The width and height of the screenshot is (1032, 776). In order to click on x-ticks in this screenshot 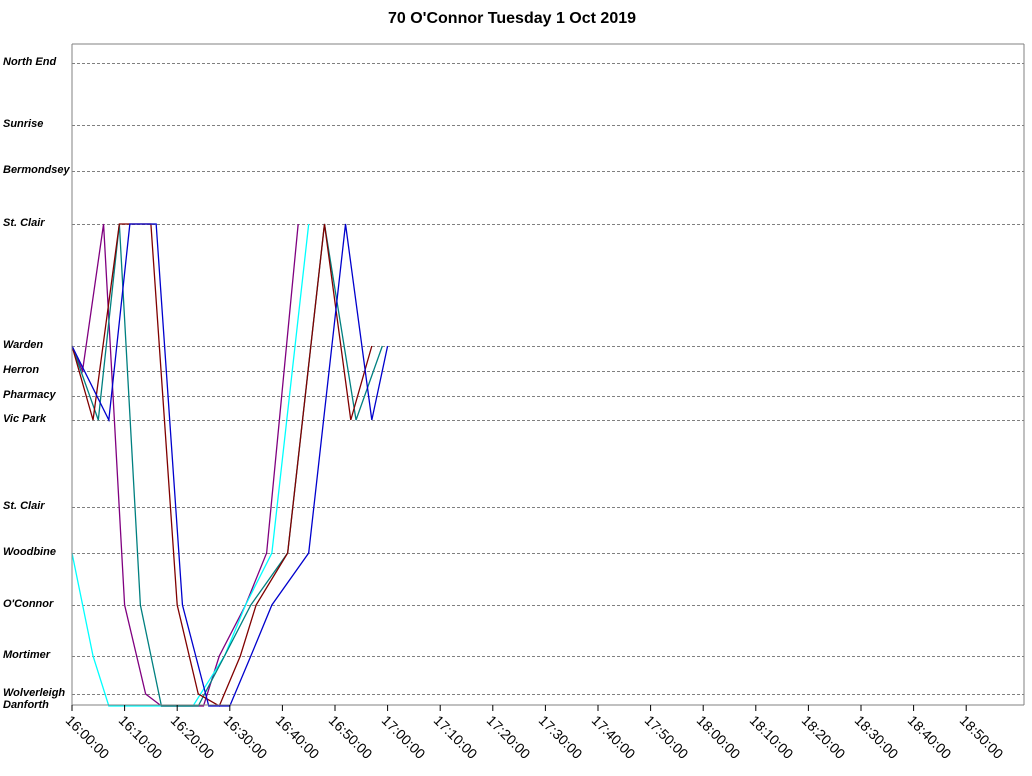, I will do `click(519, 708)`.